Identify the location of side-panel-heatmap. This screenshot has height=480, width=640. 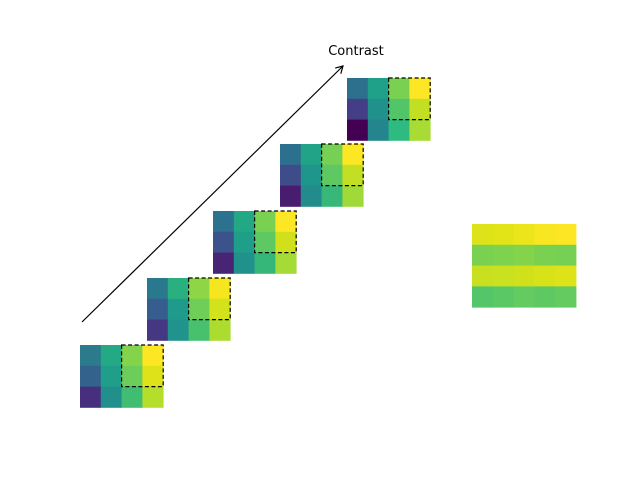
(524, 266).